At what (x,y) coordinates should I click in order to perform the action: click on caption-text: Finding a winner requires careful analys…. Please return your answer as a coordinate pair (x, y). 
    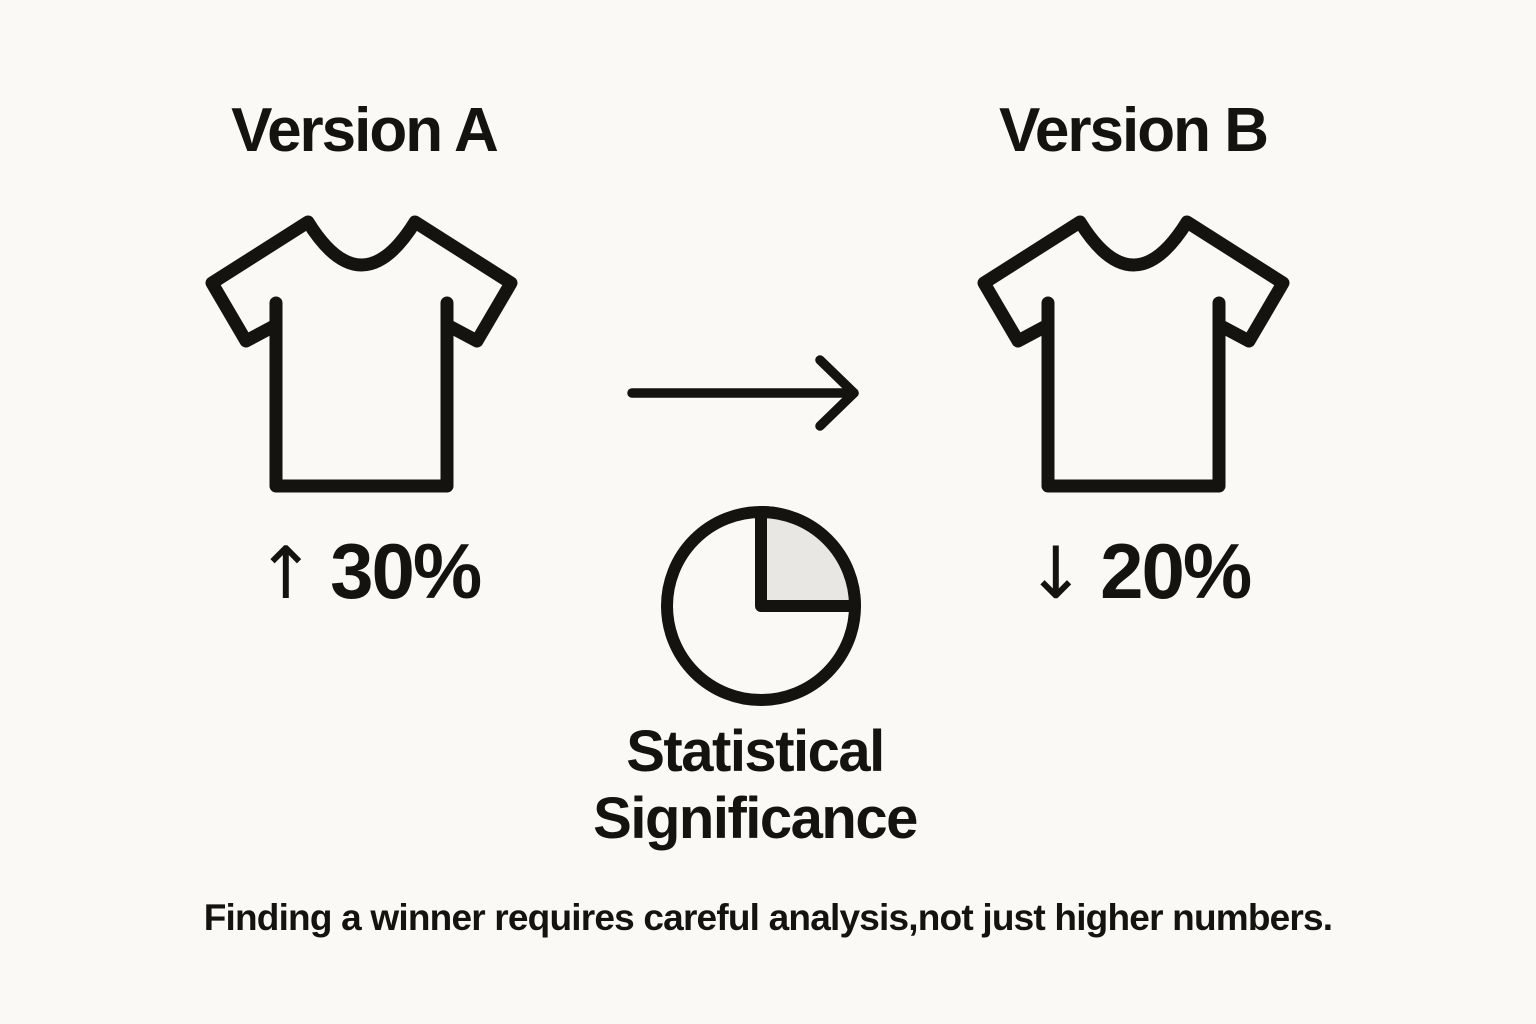
    Looking at the image, I should click on (768, 917).